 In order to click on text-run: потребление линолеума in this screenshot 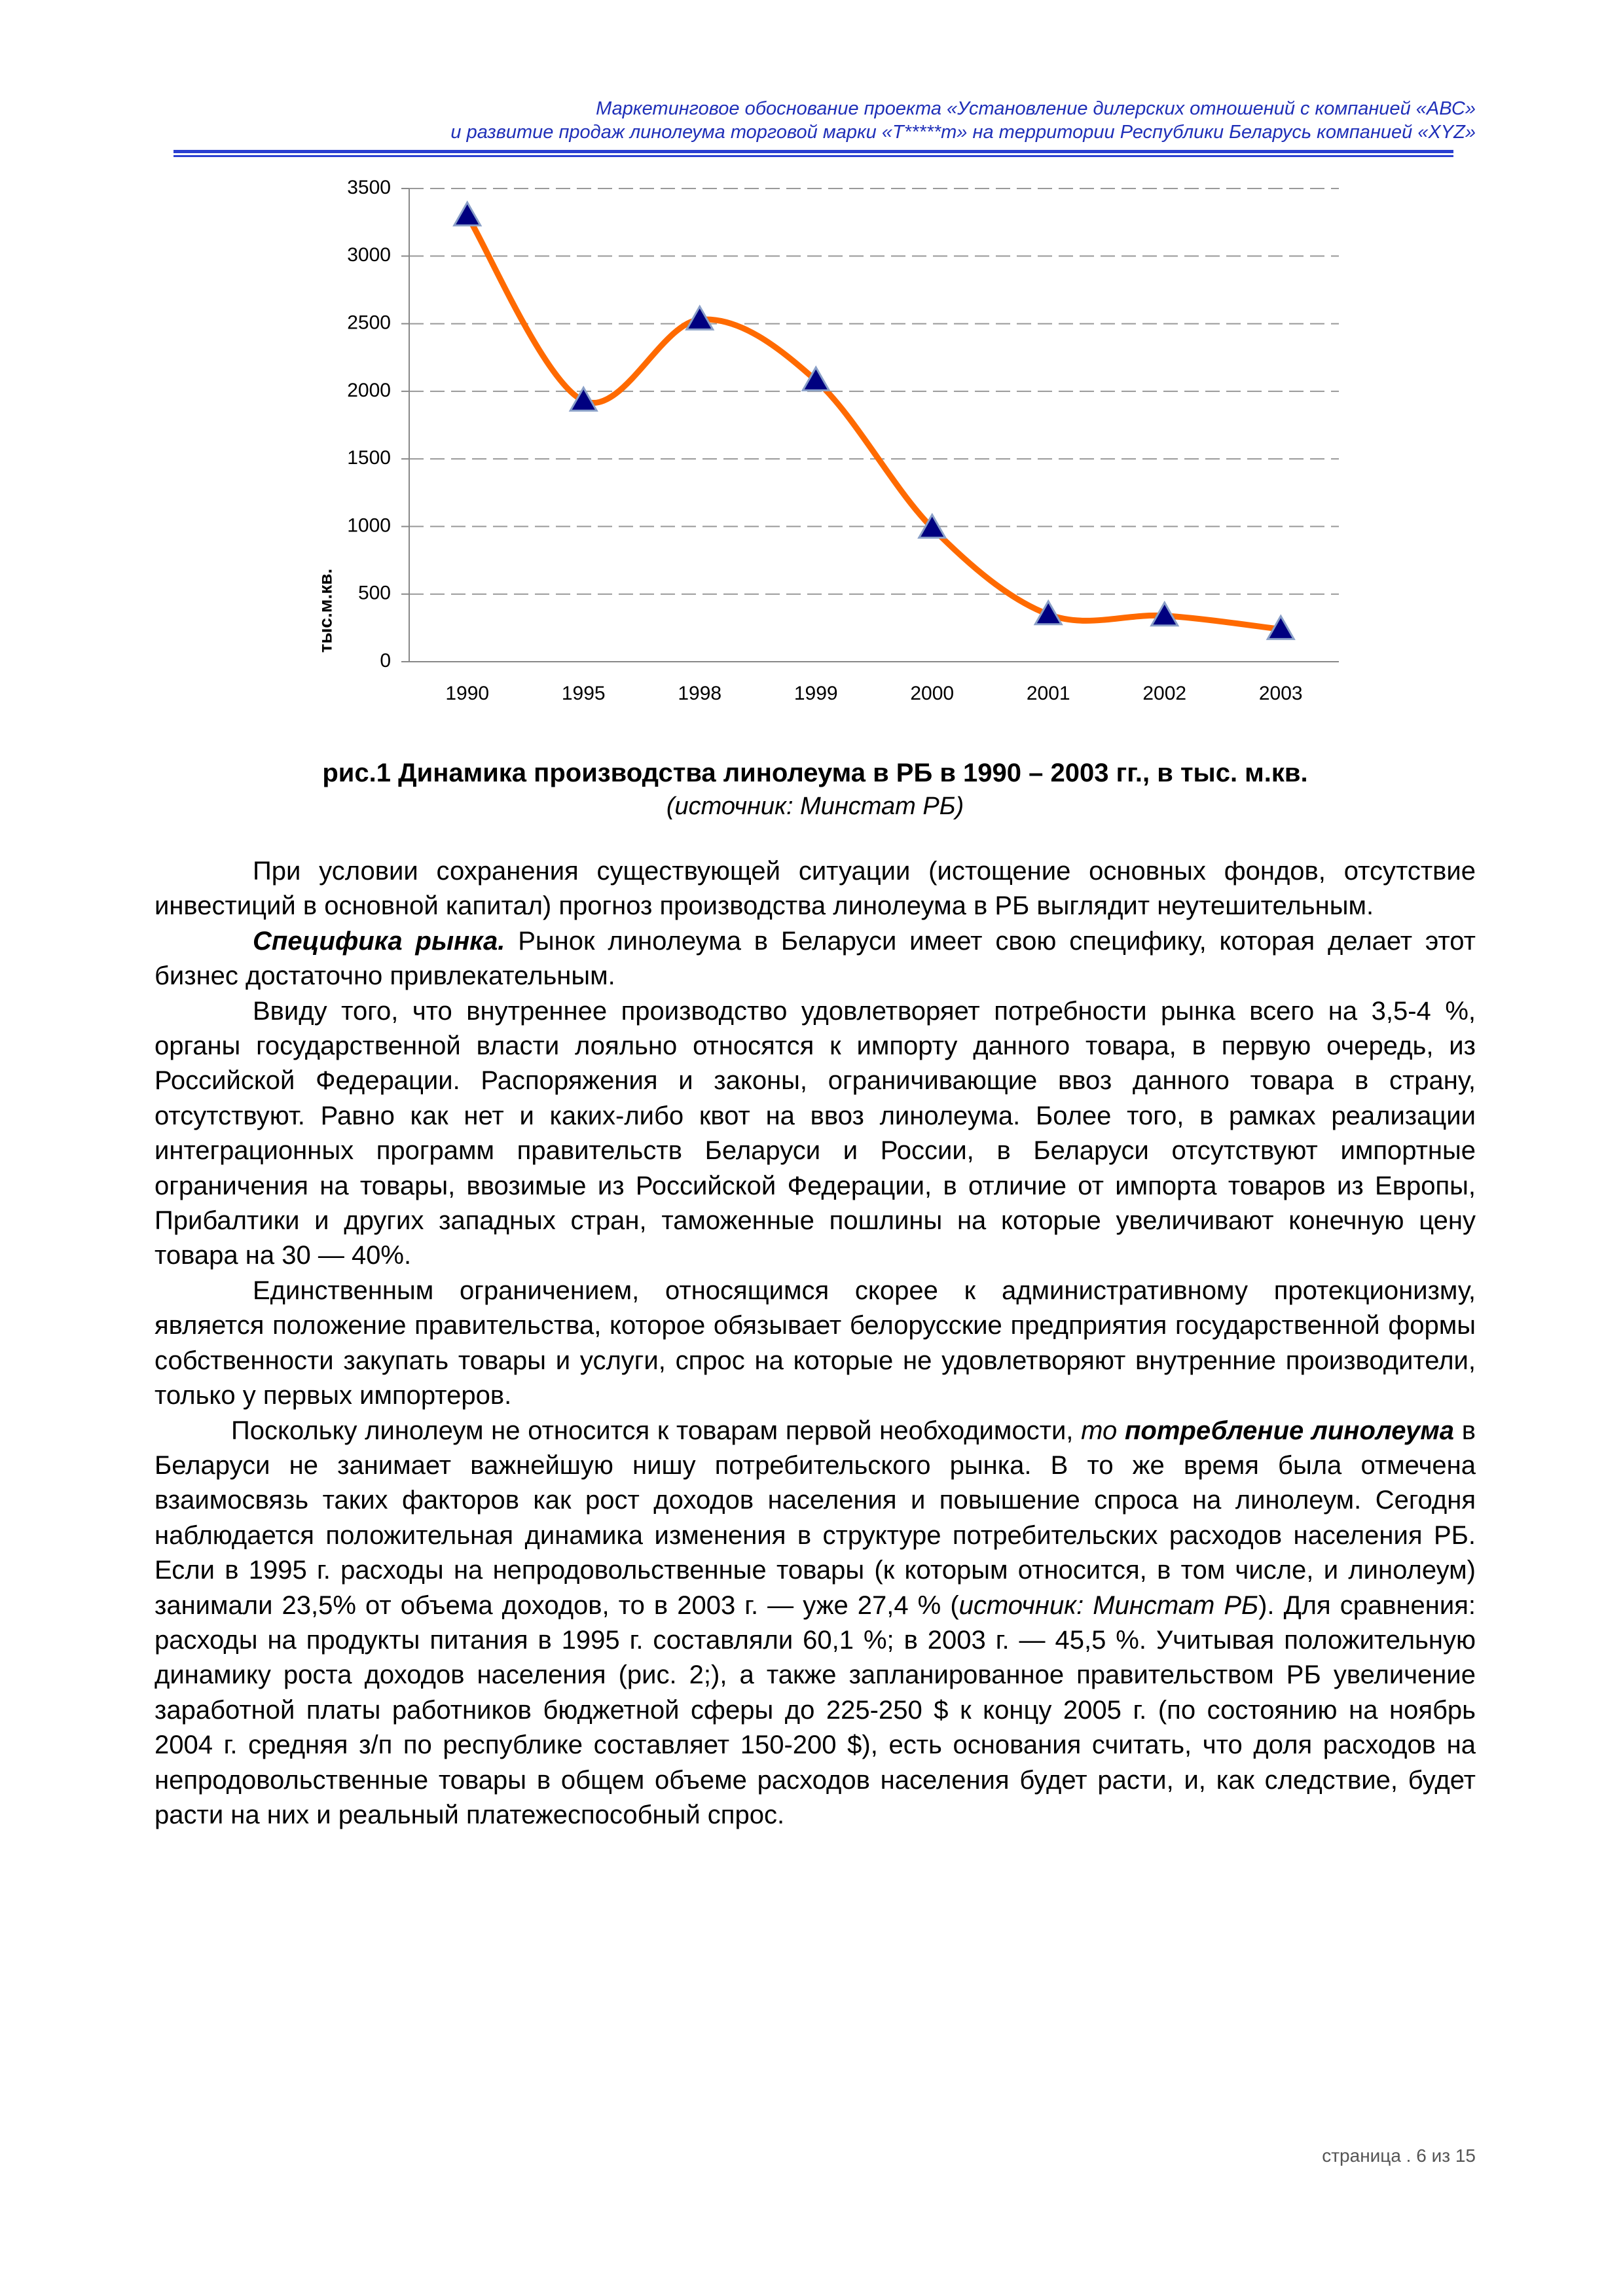, I will do `click(1289, 1430)`.